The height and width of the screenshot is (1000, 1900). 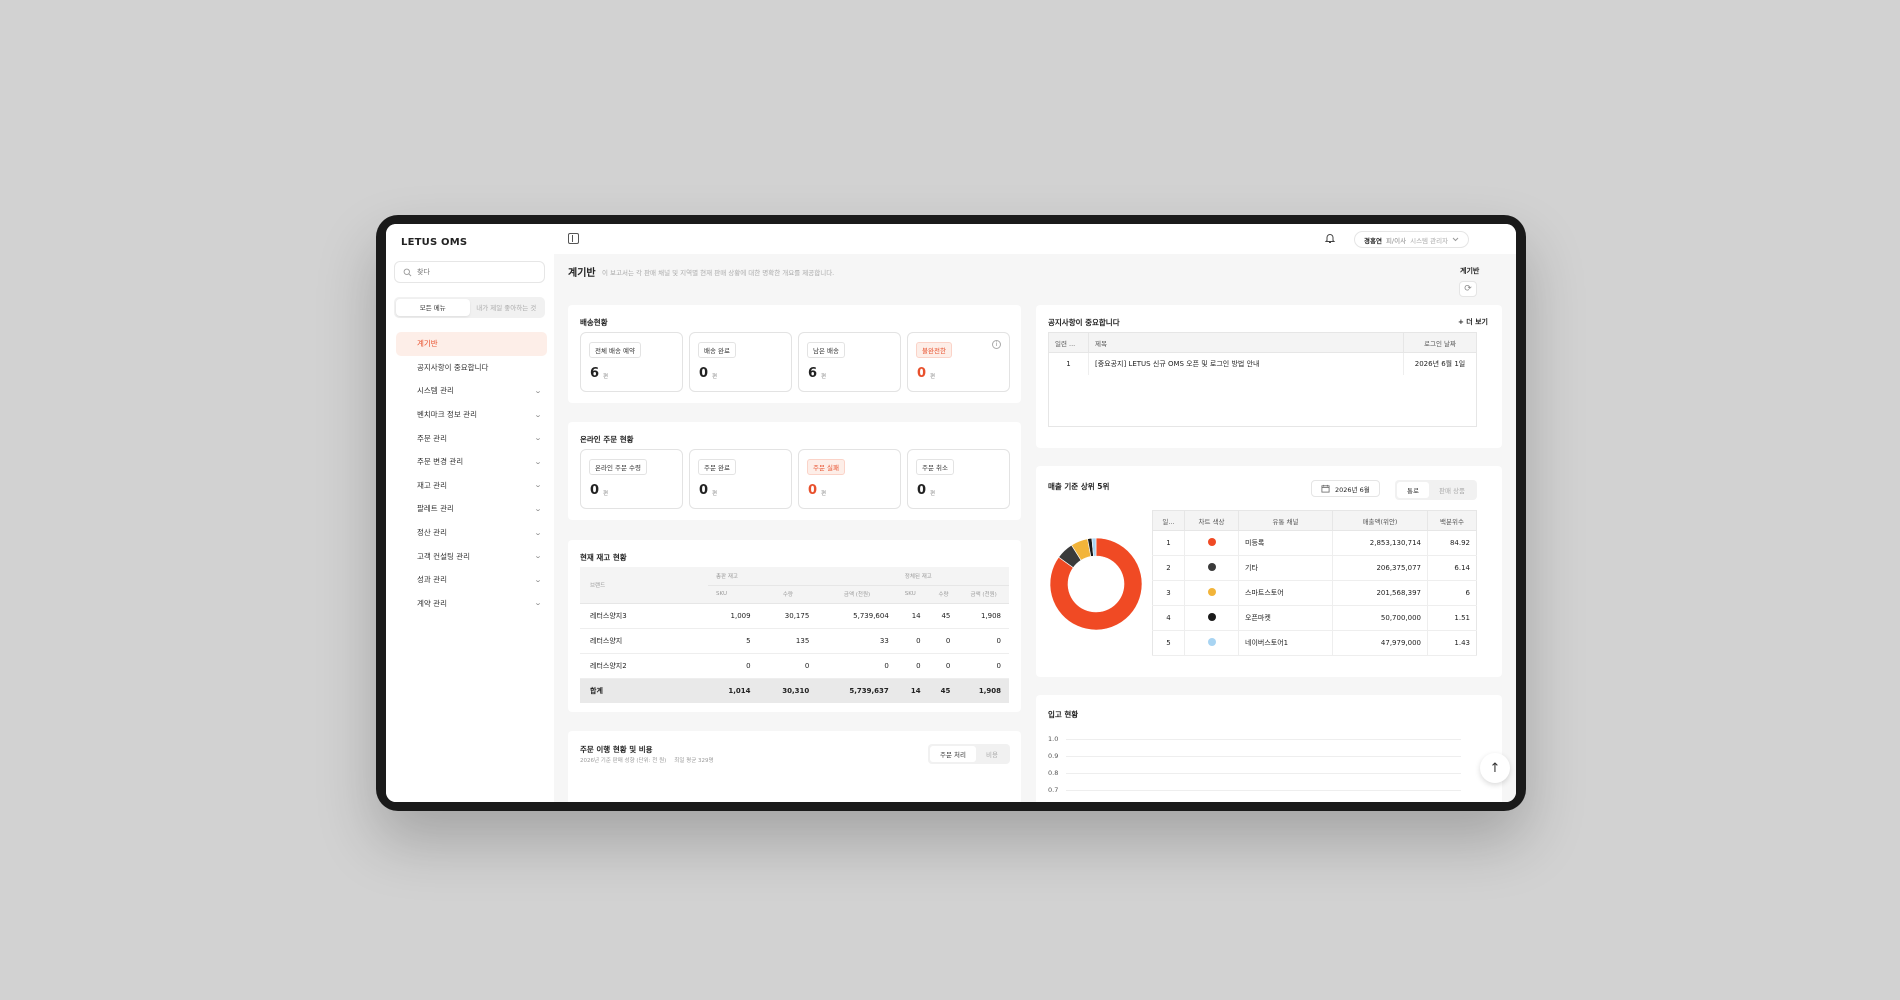 I want to click on tab-products: 판매 상품, so click(x=1451, y=491).